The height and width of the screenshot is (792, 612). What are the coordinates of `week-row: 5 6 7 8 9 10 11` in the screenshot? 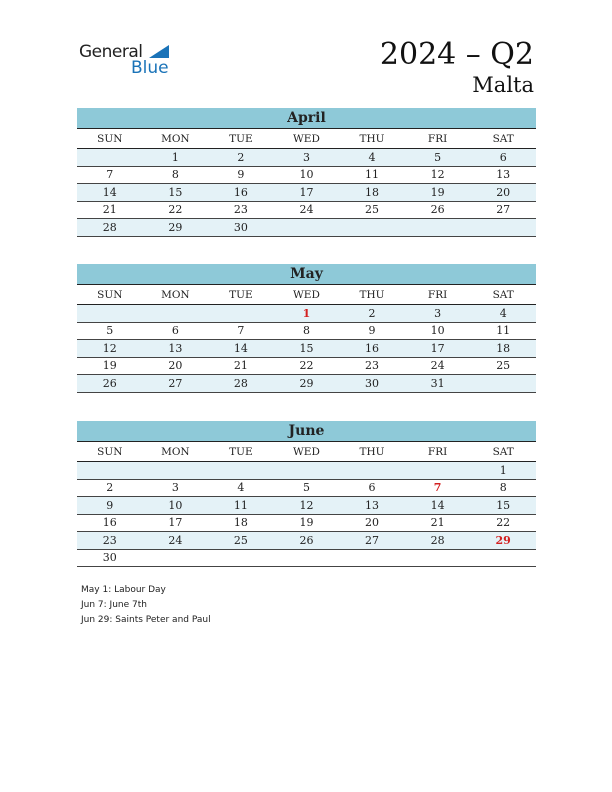 It's located at (306, 331).